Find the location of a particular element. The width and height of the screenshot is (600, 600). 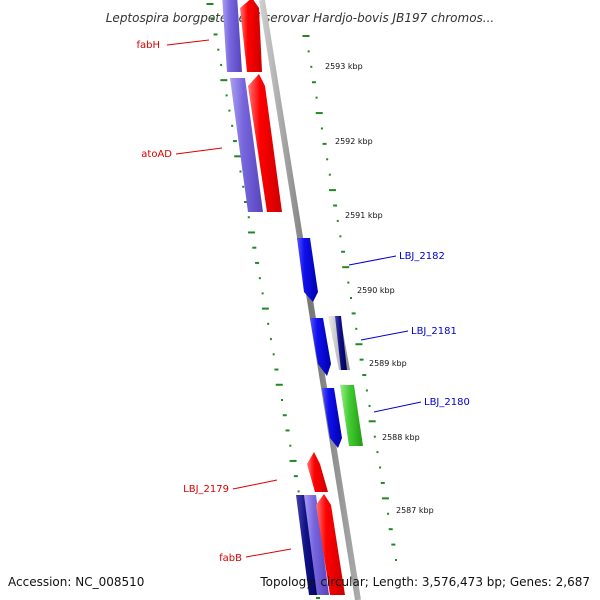

gene-lbj-2181-arrow is located at coordinates (320, 347).